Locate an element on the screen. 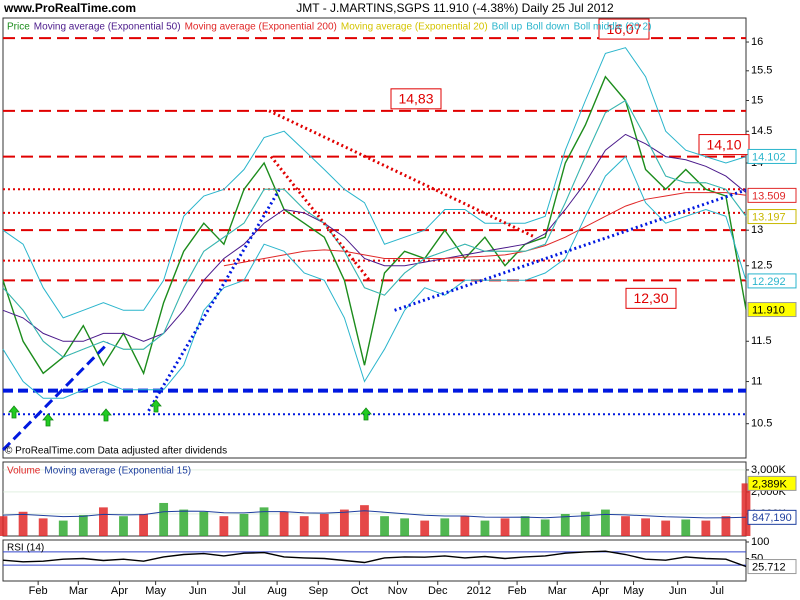 The height and width of the screenshot is (600, 800). y-tick-label: 15 is located at coordinates (757, 100).